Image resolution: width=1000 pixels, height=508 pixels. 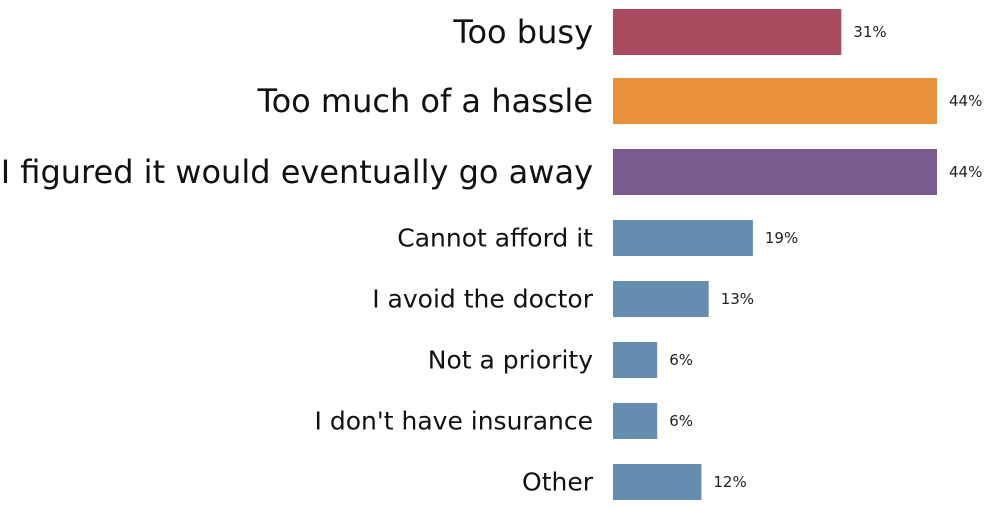 I want to click on value-label-7: 12%, so click(x=729, y=482).